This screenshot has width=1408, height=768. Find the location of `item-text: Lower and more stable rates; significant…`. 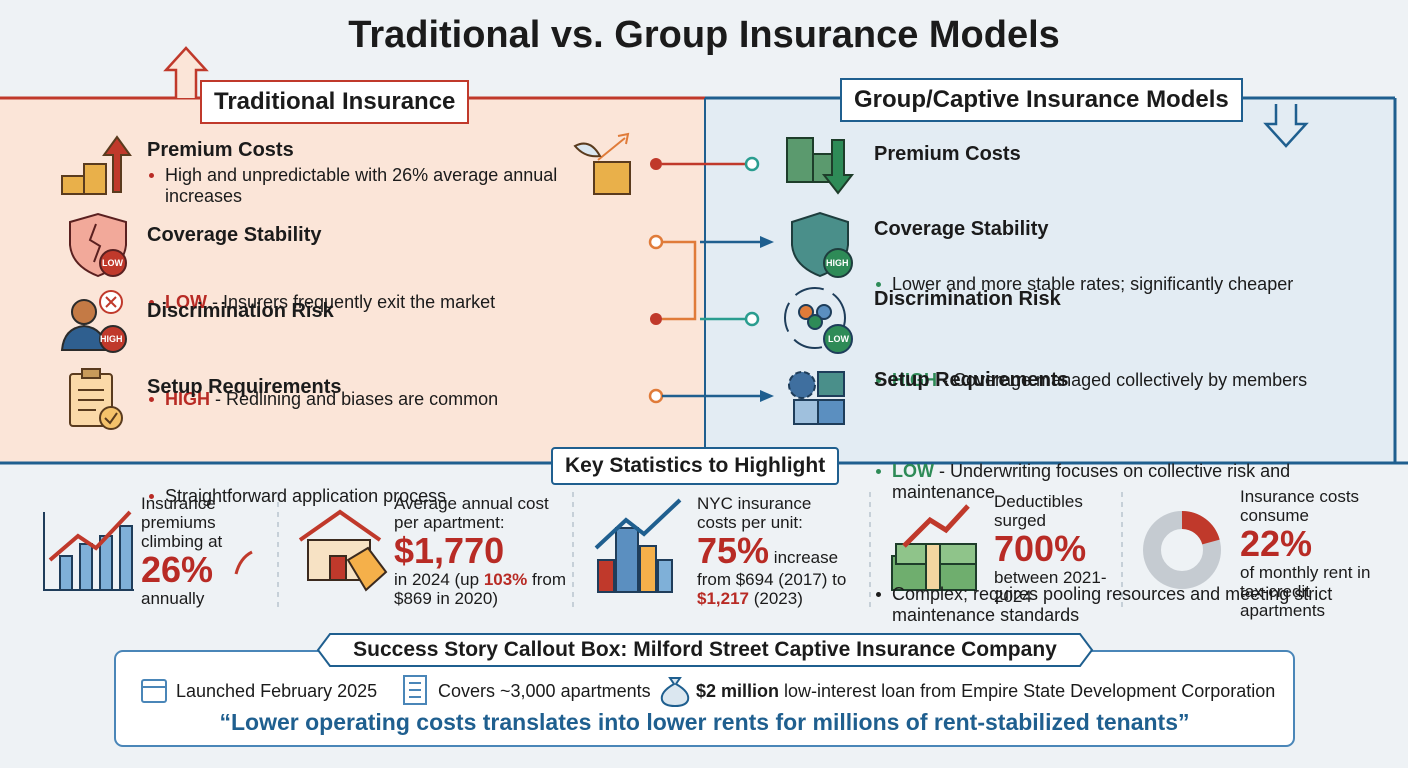

item-text: Lower and more stable rates; significant… is located at coordinates (1141, 284).